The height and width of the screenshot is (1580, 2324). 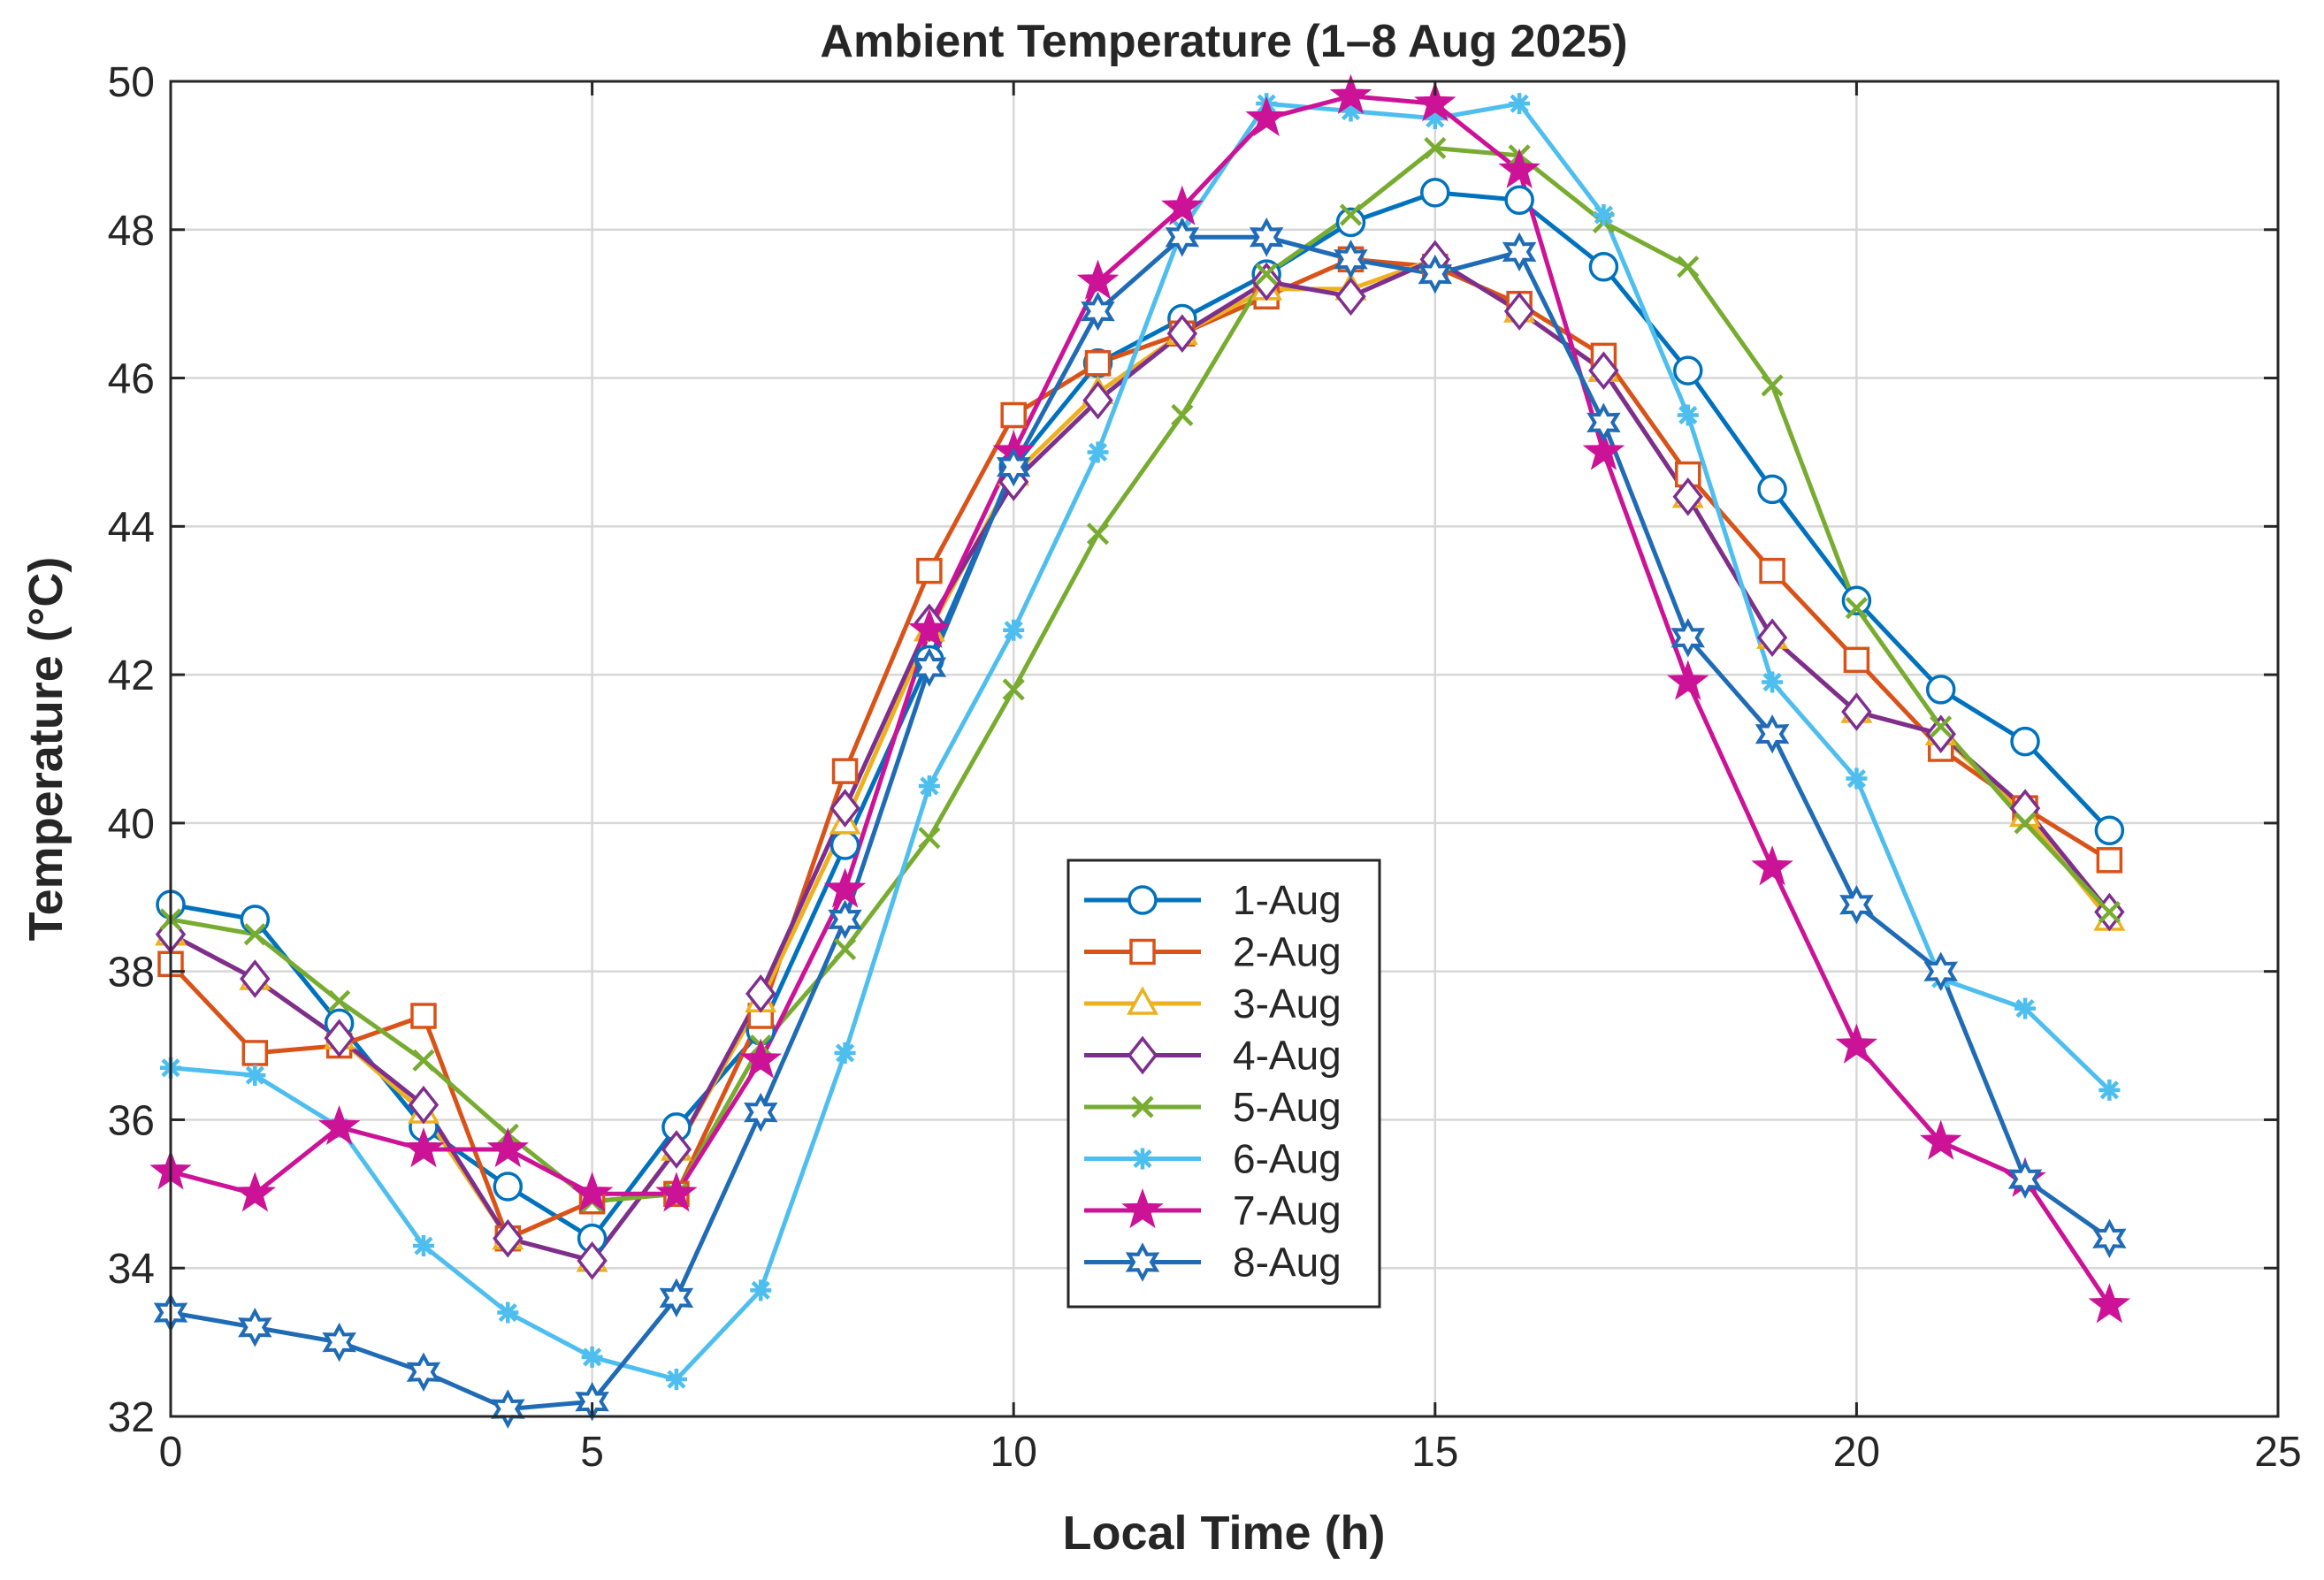 What do you see at coordinates (1223, 1084) in the screenshot?
I see `legend: 1-Aug 2-Aug 3-Aug 4-Aug 5-Aug 6-Aug 7-Aug 8-Aug` at bounding box center [1223, 1084].